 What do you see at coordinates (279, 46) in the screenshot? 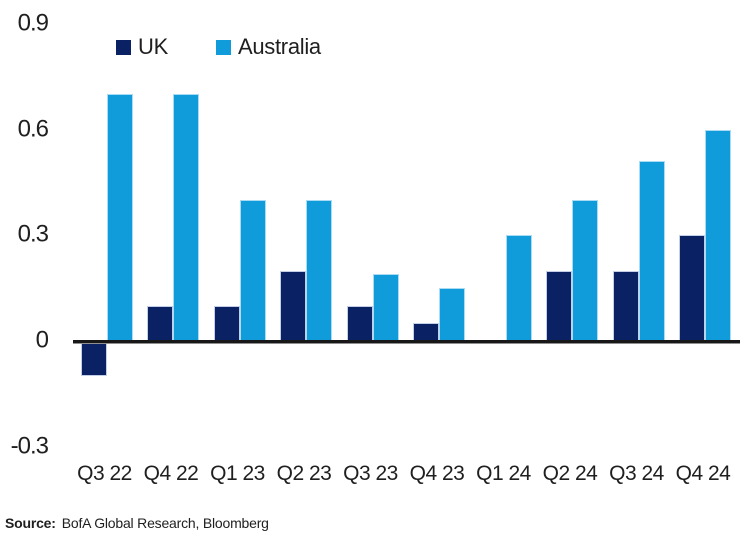
I see `legend-label-australia: Australia` at bounding box center [279, 46].